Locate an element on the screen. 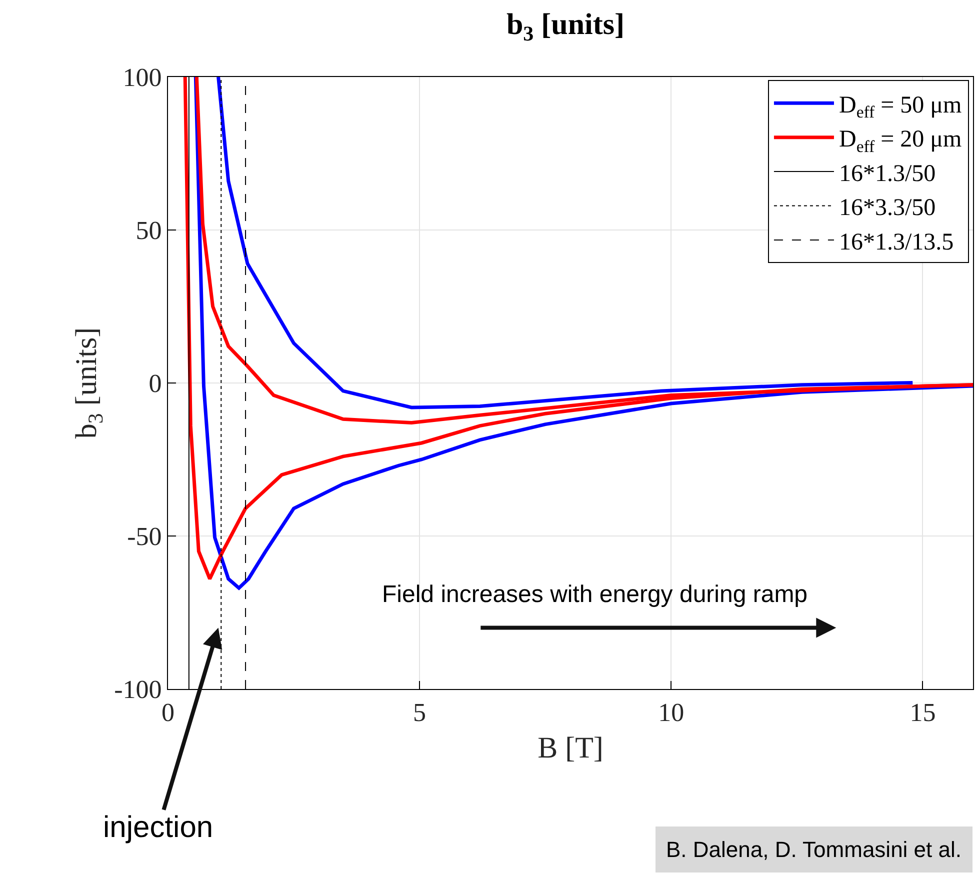 The image size is (975, 874). x-tick-label: 15 is located at coordinates (923, 713).